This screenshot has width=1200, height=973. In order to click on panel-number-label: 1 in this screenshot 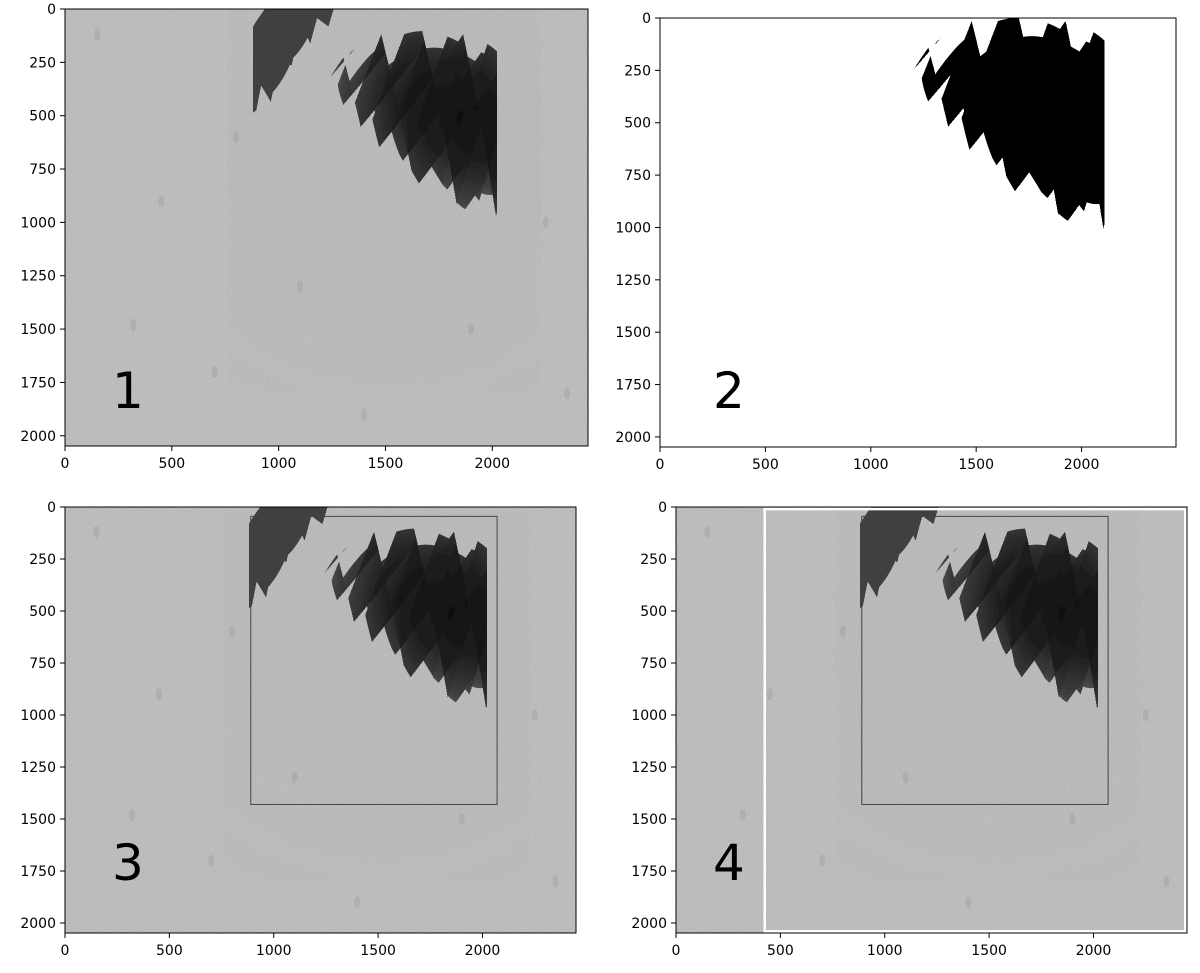, I will do `click(128, 391)`.